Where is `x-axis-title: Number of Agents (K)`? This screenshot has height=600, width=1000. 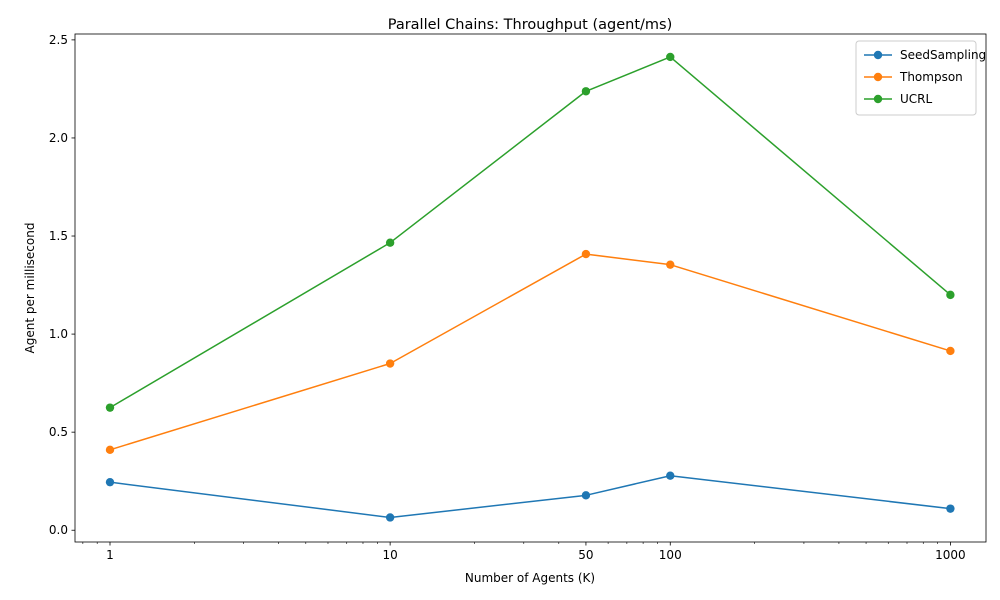 x-axis-title: Number of Agents (K) is located at coordinates (530, 578).